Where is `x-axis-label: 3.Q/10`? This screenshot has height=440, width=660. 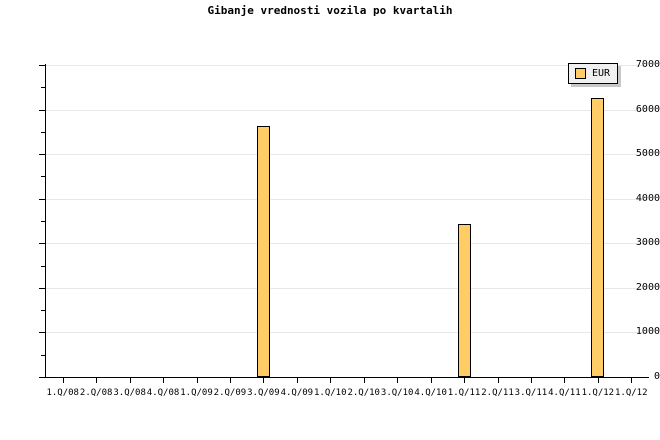 x-axis-label: 3.Q/10 is located at coordinates (397, 393).